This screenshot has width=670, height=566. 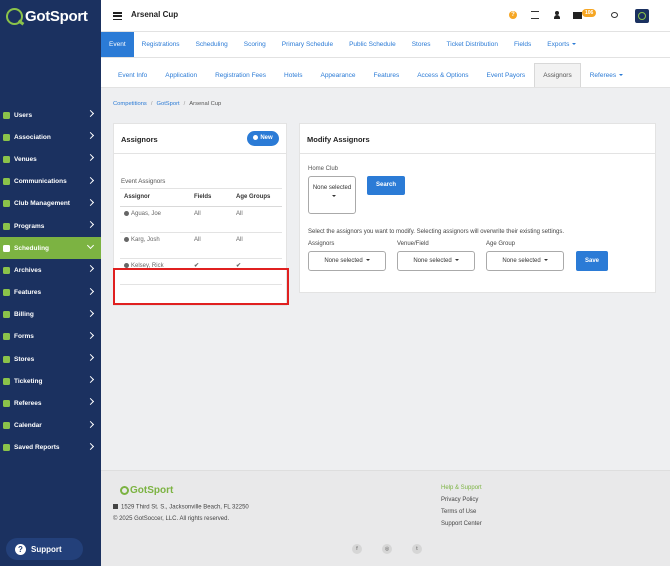 What do you see at coordinates (6, 404) in the screenshot?
I see `referees-icon` at bounding box center [6, 404].